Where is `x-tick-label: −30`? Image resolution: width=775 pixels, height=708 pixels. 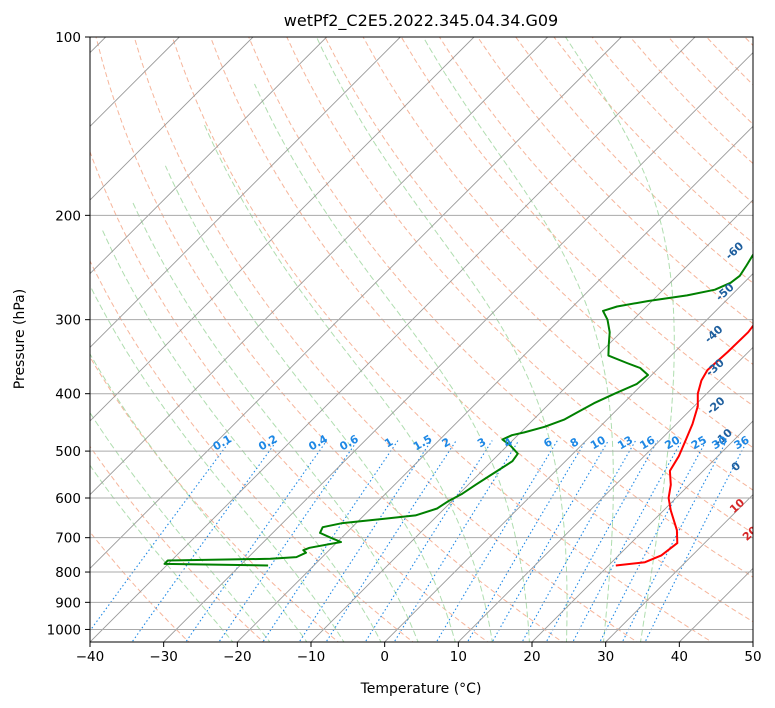 x-tick-label: −30 is located at coordinates (163, 657).